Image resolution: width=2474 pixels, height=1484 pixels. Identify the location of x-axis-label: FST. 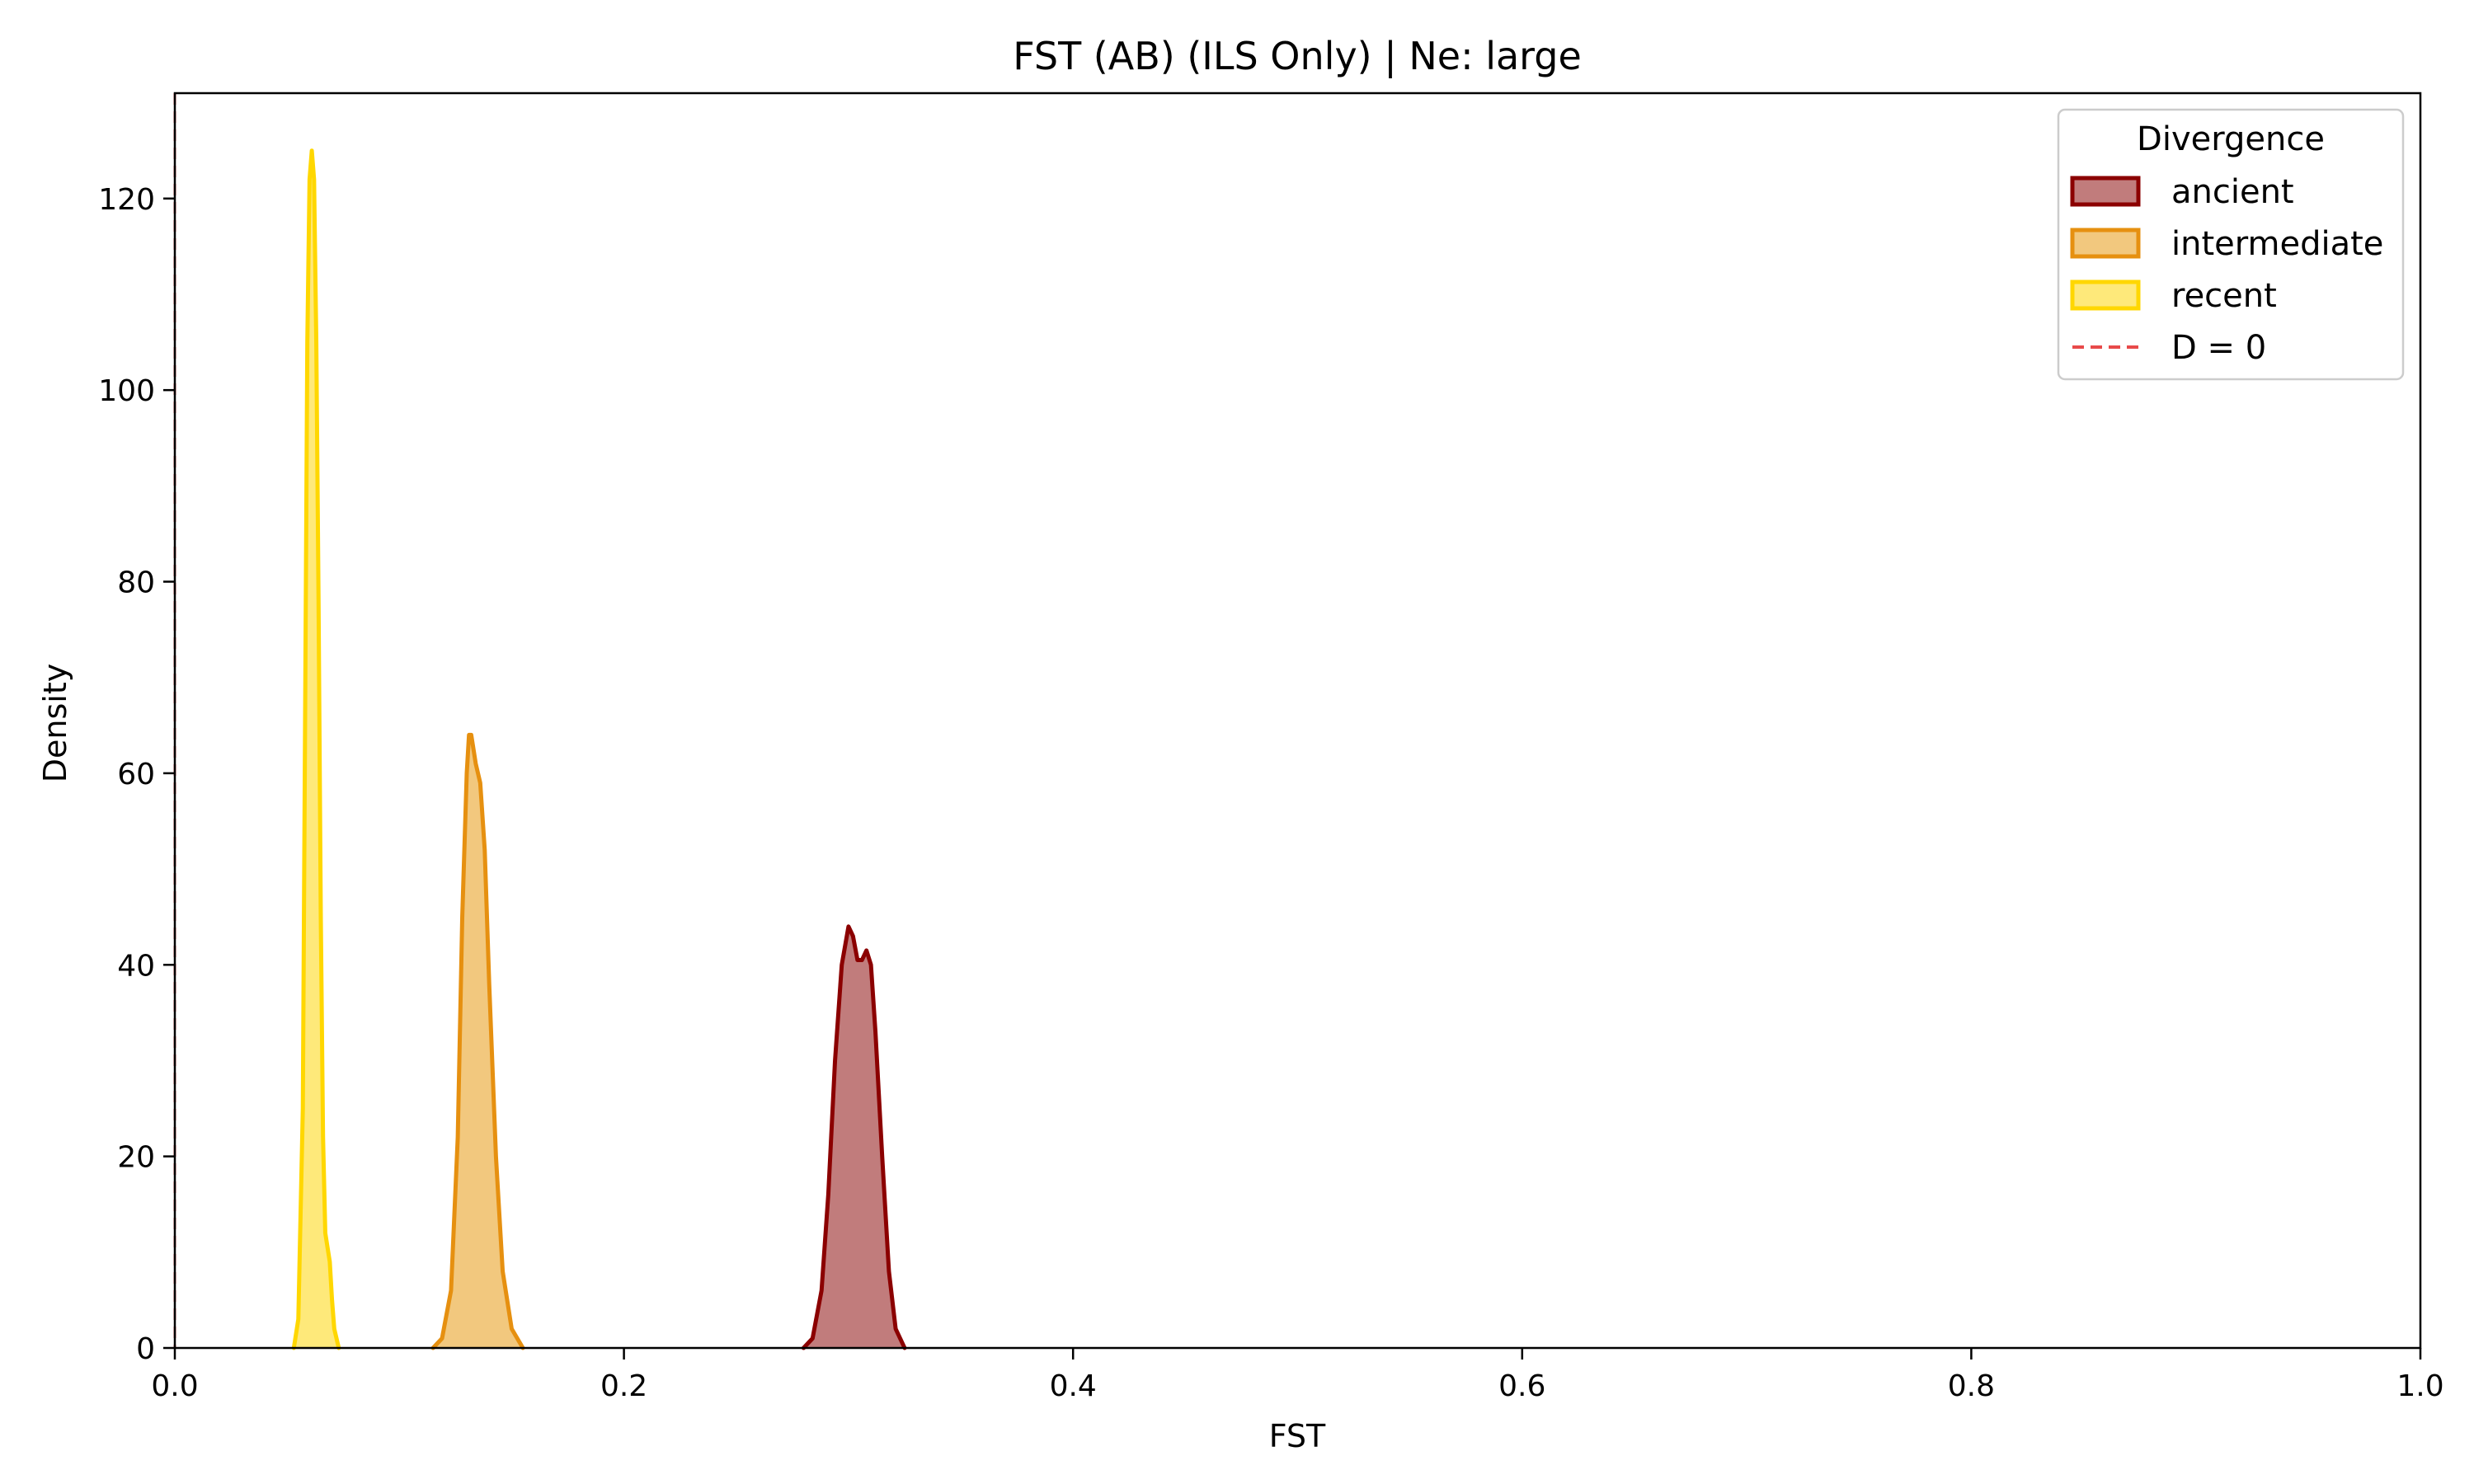
(1297, 1436).